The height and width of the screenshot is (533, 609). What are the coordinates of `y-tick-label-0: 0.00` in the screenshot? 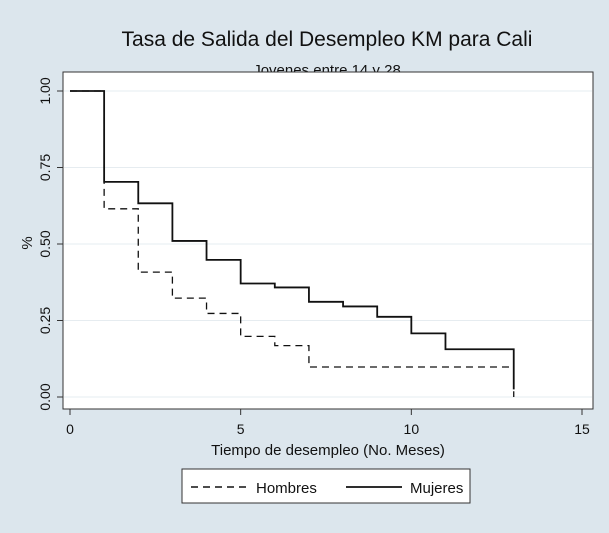 It's located at (45, 396).